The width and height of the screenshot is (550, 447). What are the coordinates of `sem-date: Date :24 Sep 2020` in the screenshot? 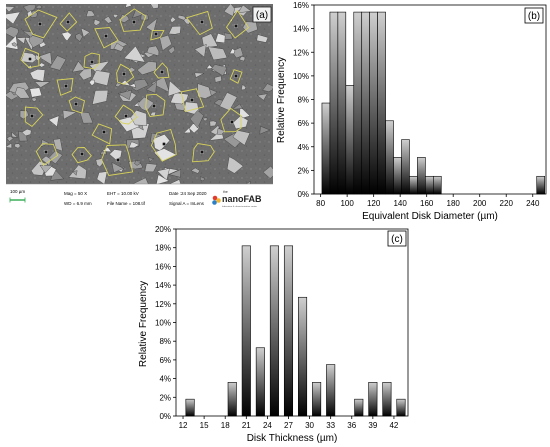 It's located at (188, 193).